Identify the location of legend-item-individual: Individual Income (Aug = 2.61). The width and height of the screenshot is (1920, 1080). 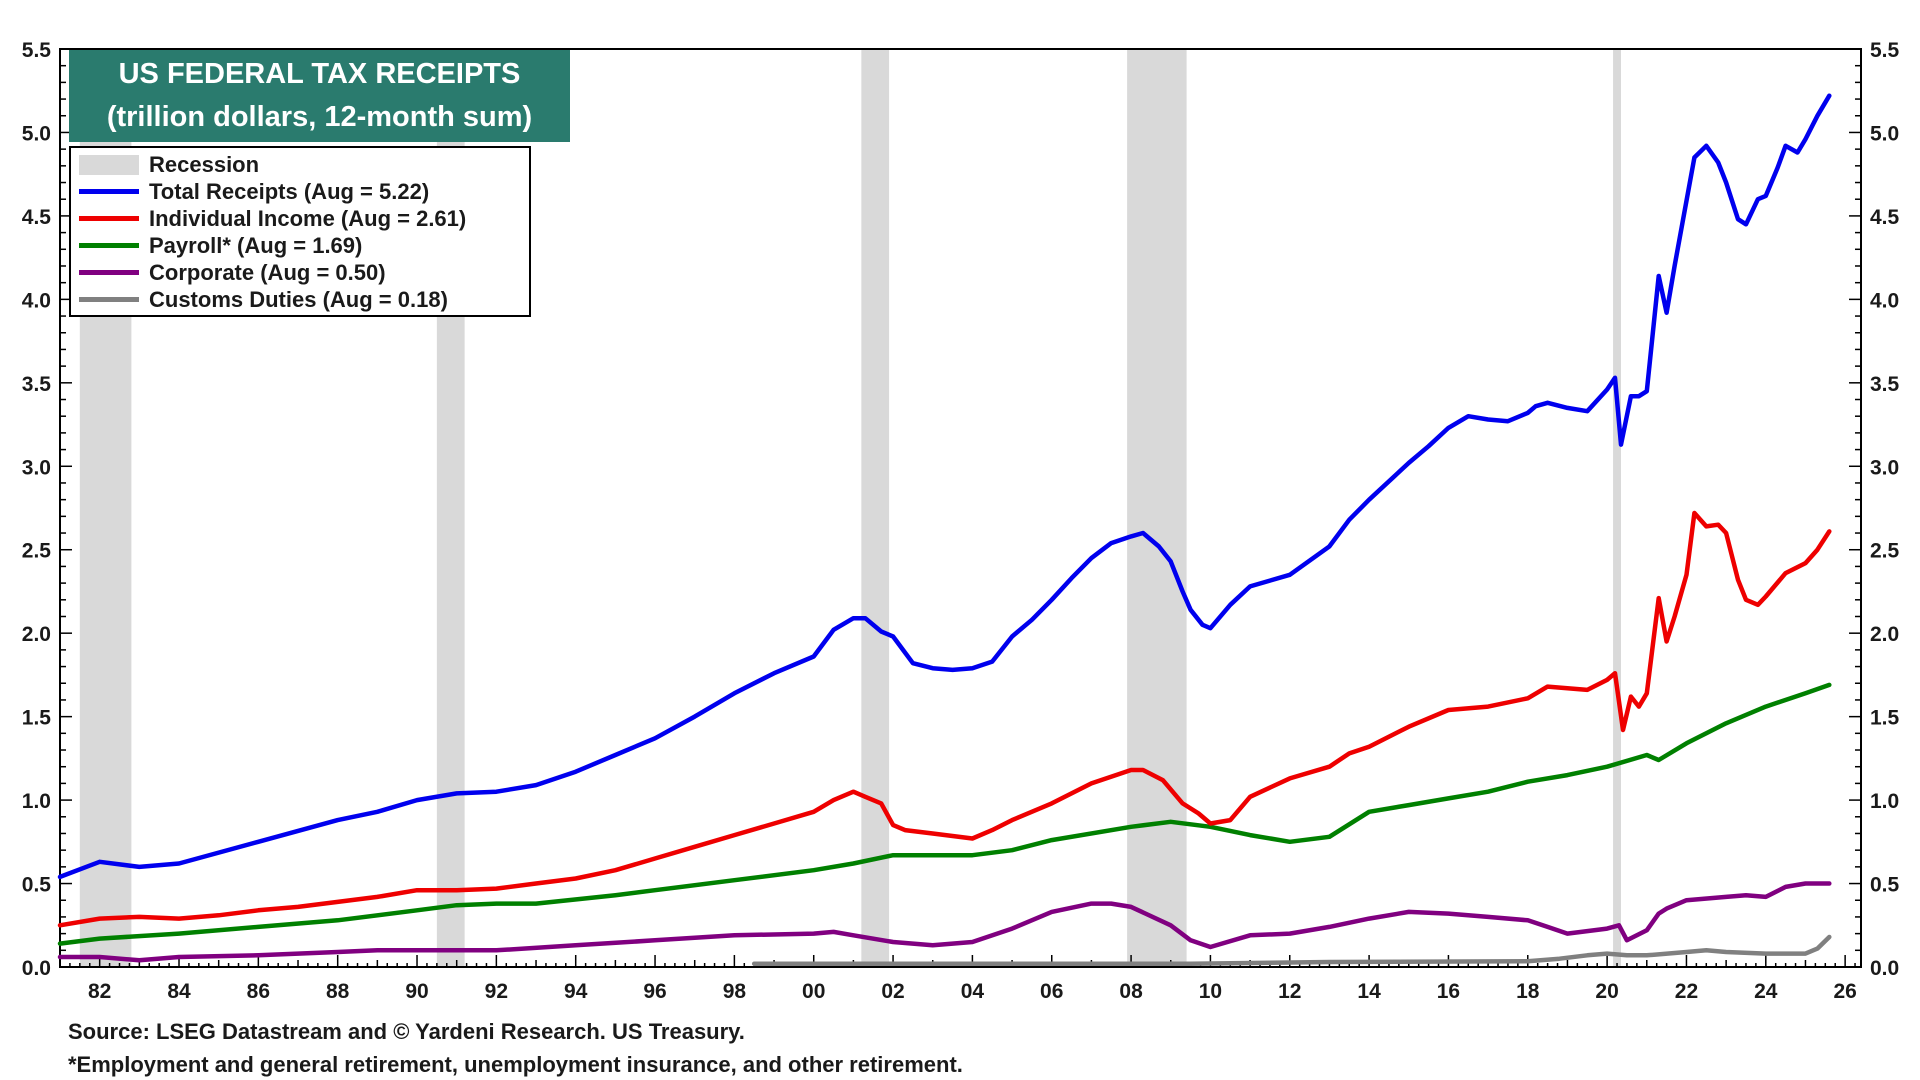
(304, 218).